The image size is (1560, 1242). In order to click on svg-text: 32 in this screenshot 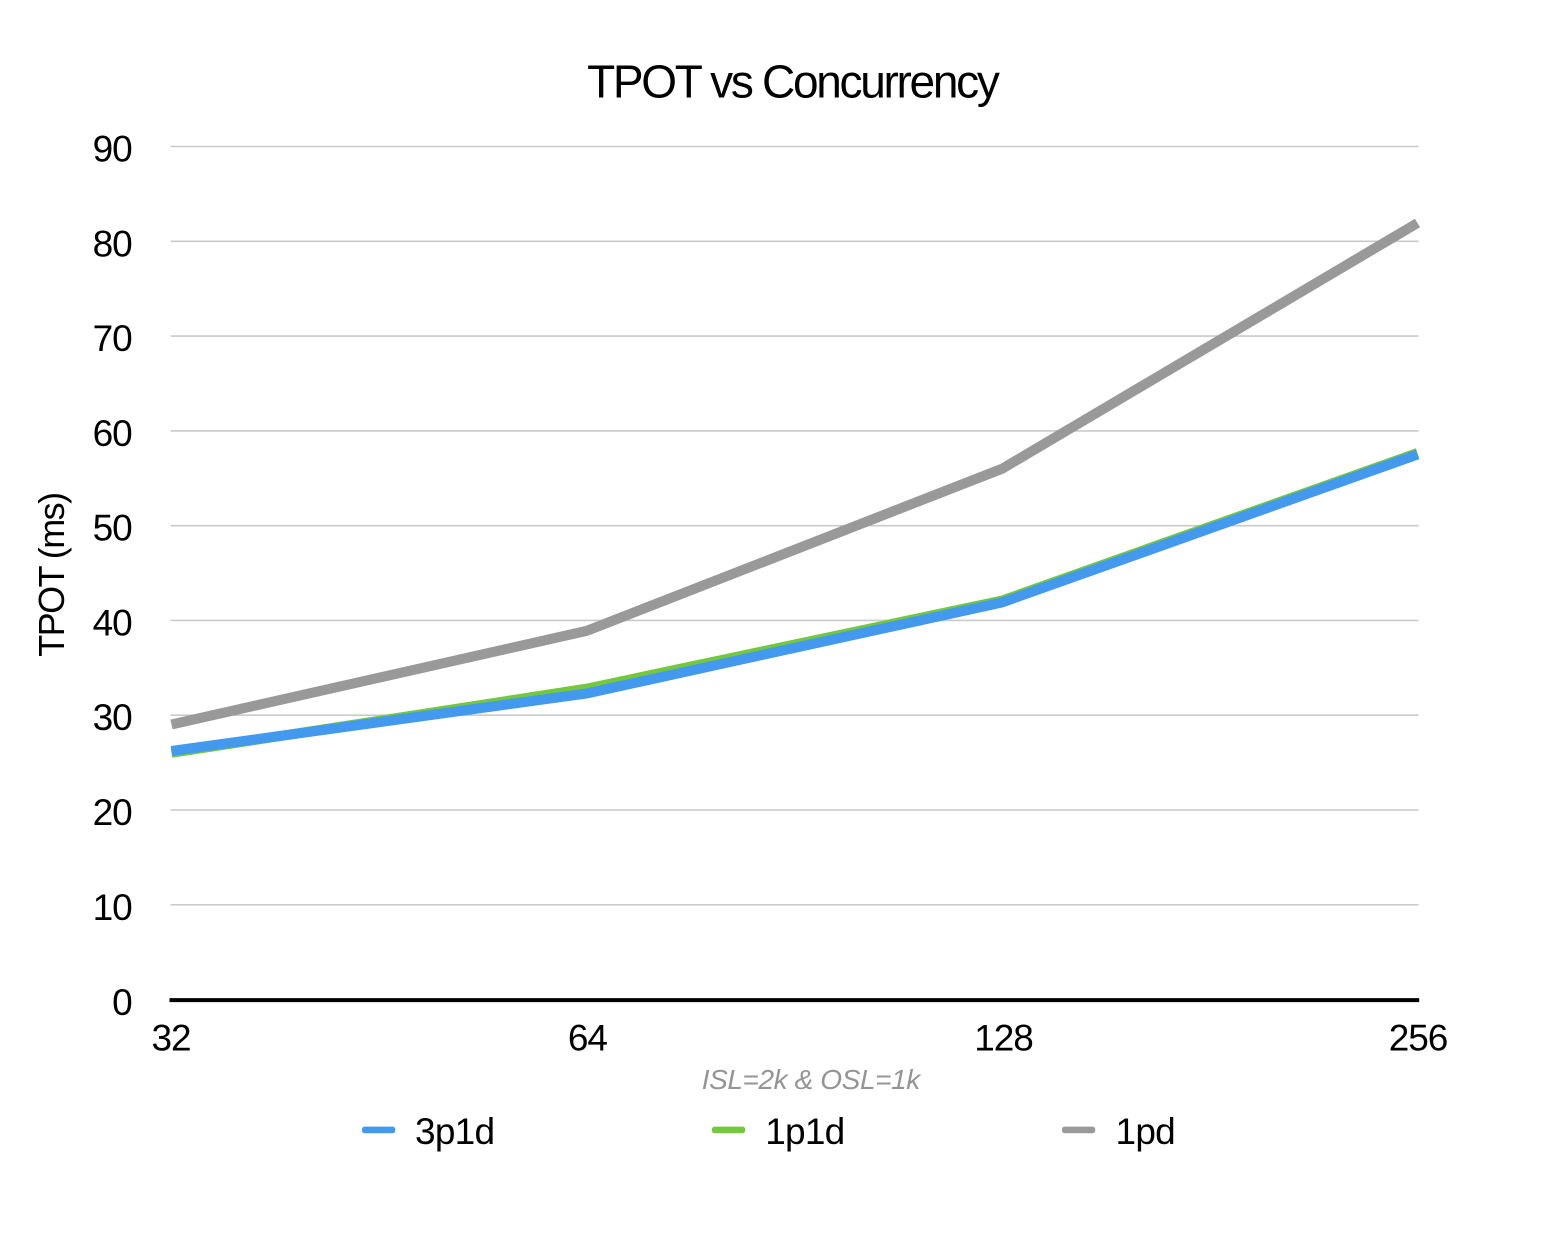, I will do `click(171, 1038)`.